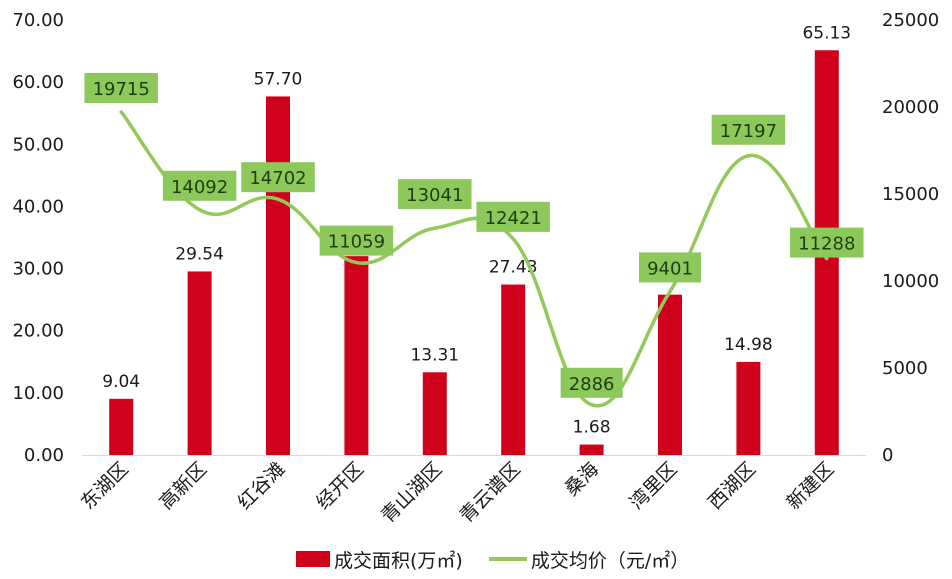 This screenshot has width=952, height=579. What do you see at coordinates (38, 393) in the screenshot?
I see `left-axis-tick: 10.00` at bounding box center [38, 393].